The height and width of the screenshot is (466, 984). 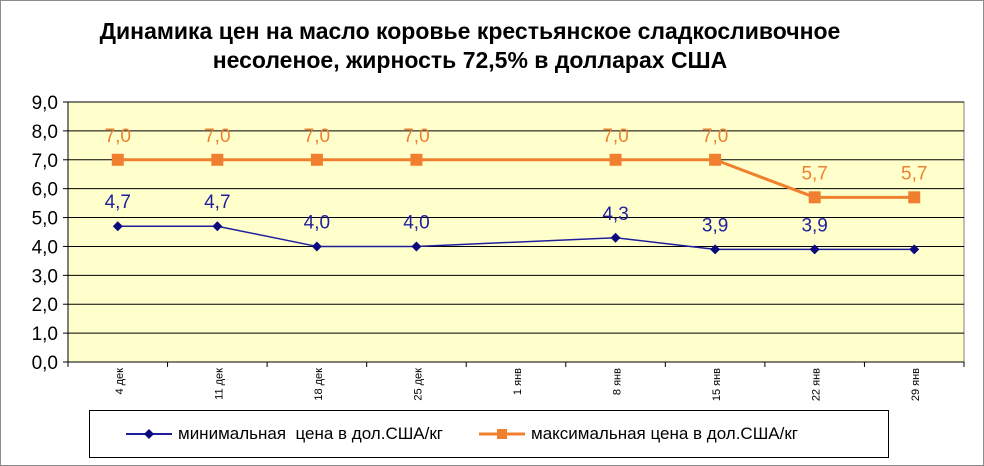 What do you see at coordinates (45, 132) in the screenshot?
I see `y-tick-label: 8,0` at bounding box center [45, 132].